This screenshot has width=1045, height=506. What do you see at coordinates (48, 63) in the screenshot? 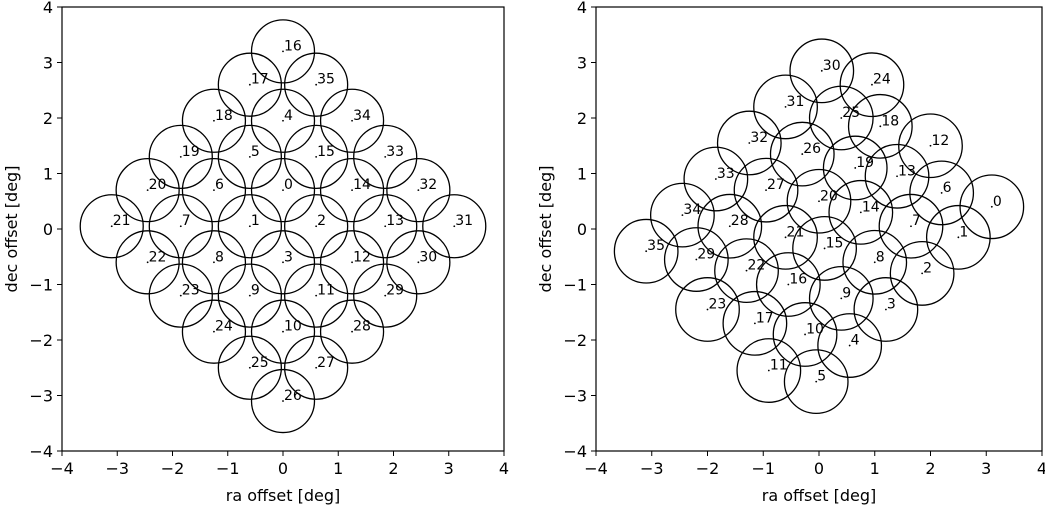
I see `y-tick-label: 3` at bounding box center [48, 63].